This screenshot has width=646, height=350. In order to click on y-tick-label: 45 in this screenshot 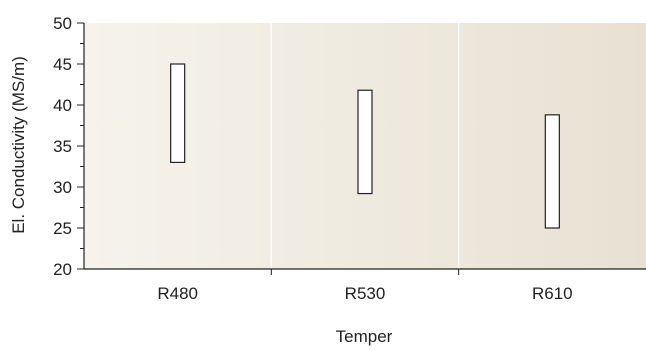, I will do `click(62, 64)`.